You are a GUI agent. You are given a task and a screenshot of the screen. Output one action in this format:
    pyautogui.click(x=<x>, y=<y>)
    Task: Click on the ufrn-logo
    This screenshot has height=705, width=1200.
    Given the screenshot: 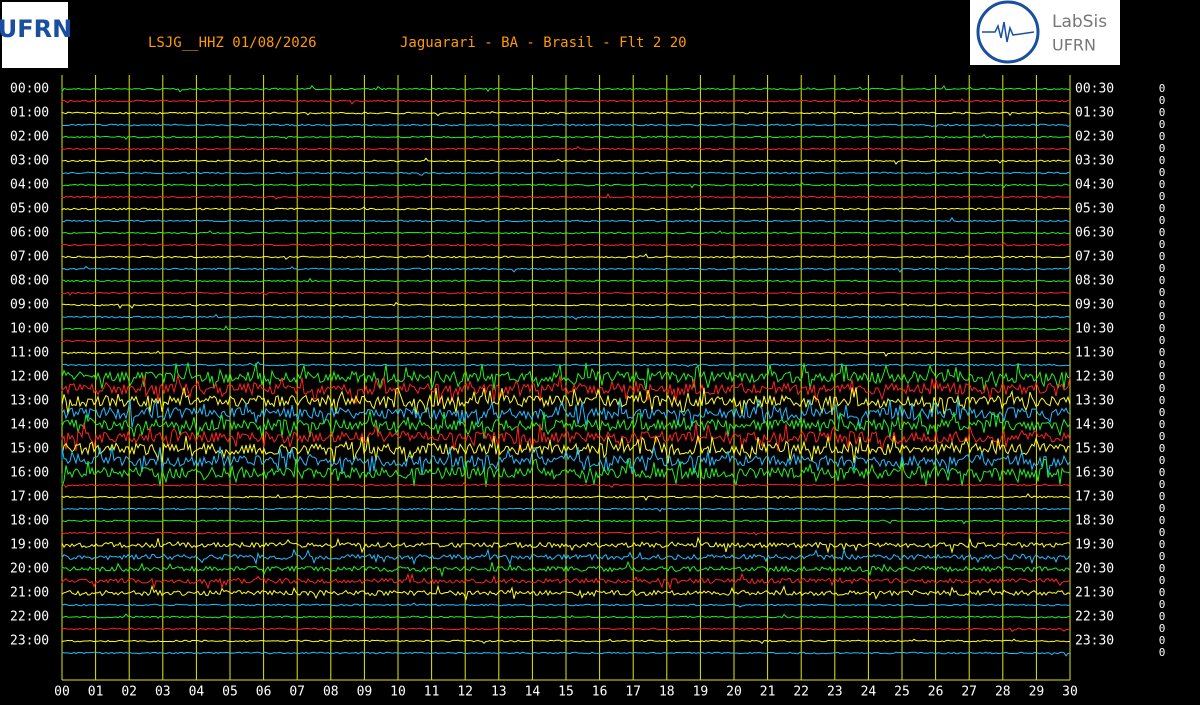 What is the action you would take?
    pyautogui.click(x=35, y=35)
    